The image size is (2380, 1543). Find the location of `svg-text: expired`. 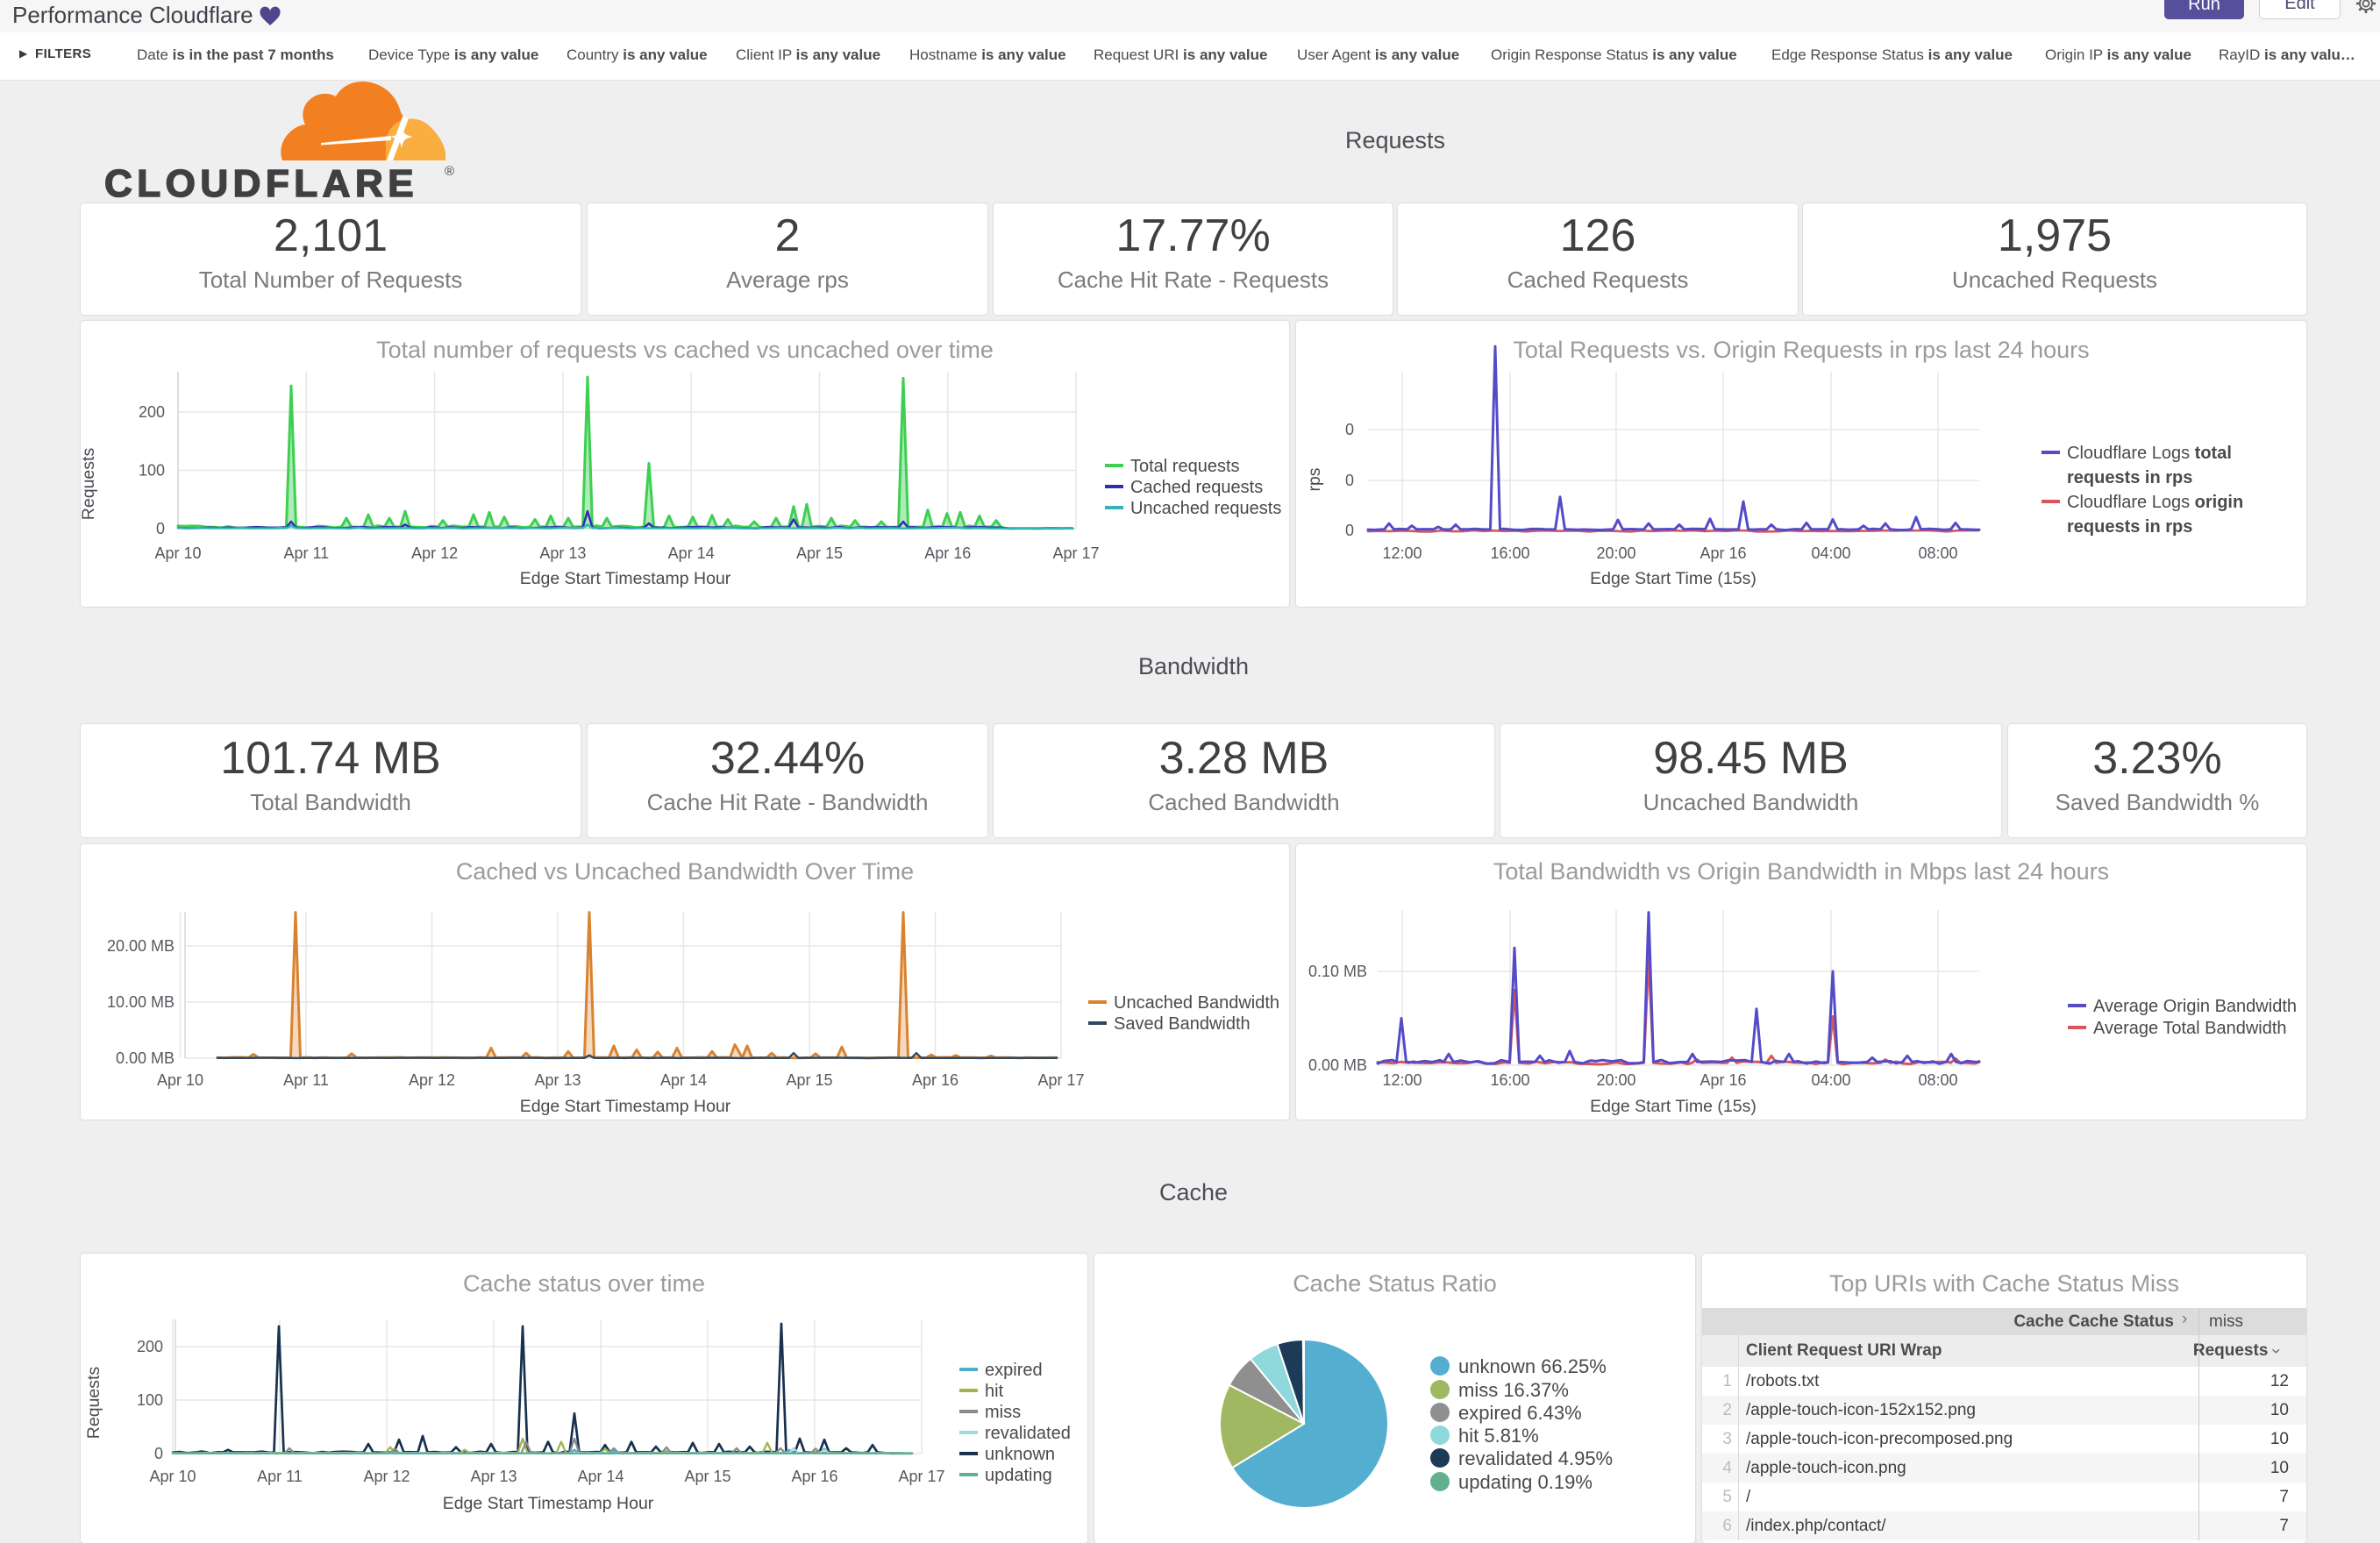

svg-text: expired is located at coordinates (1014, 1370).